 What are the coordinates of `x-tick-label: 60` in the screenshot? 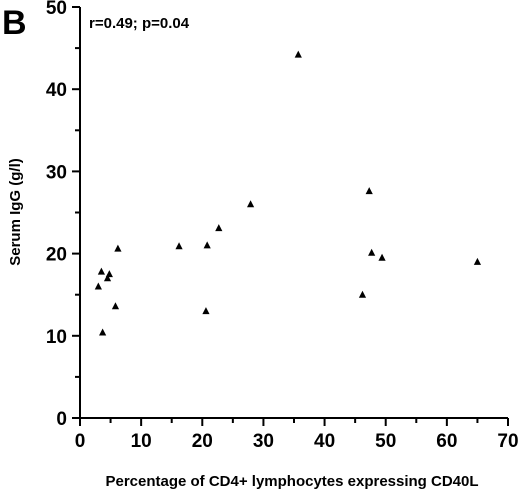 It's located at (446, 441).